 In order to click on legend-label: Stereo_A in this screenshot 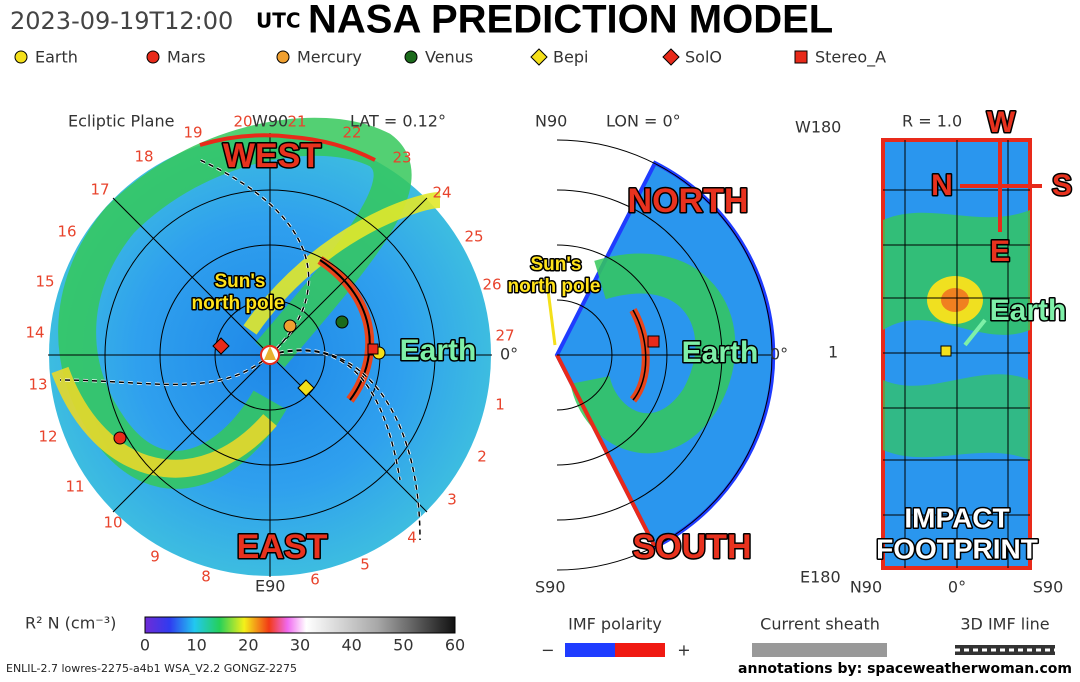, I will do `click(850, 58)`.